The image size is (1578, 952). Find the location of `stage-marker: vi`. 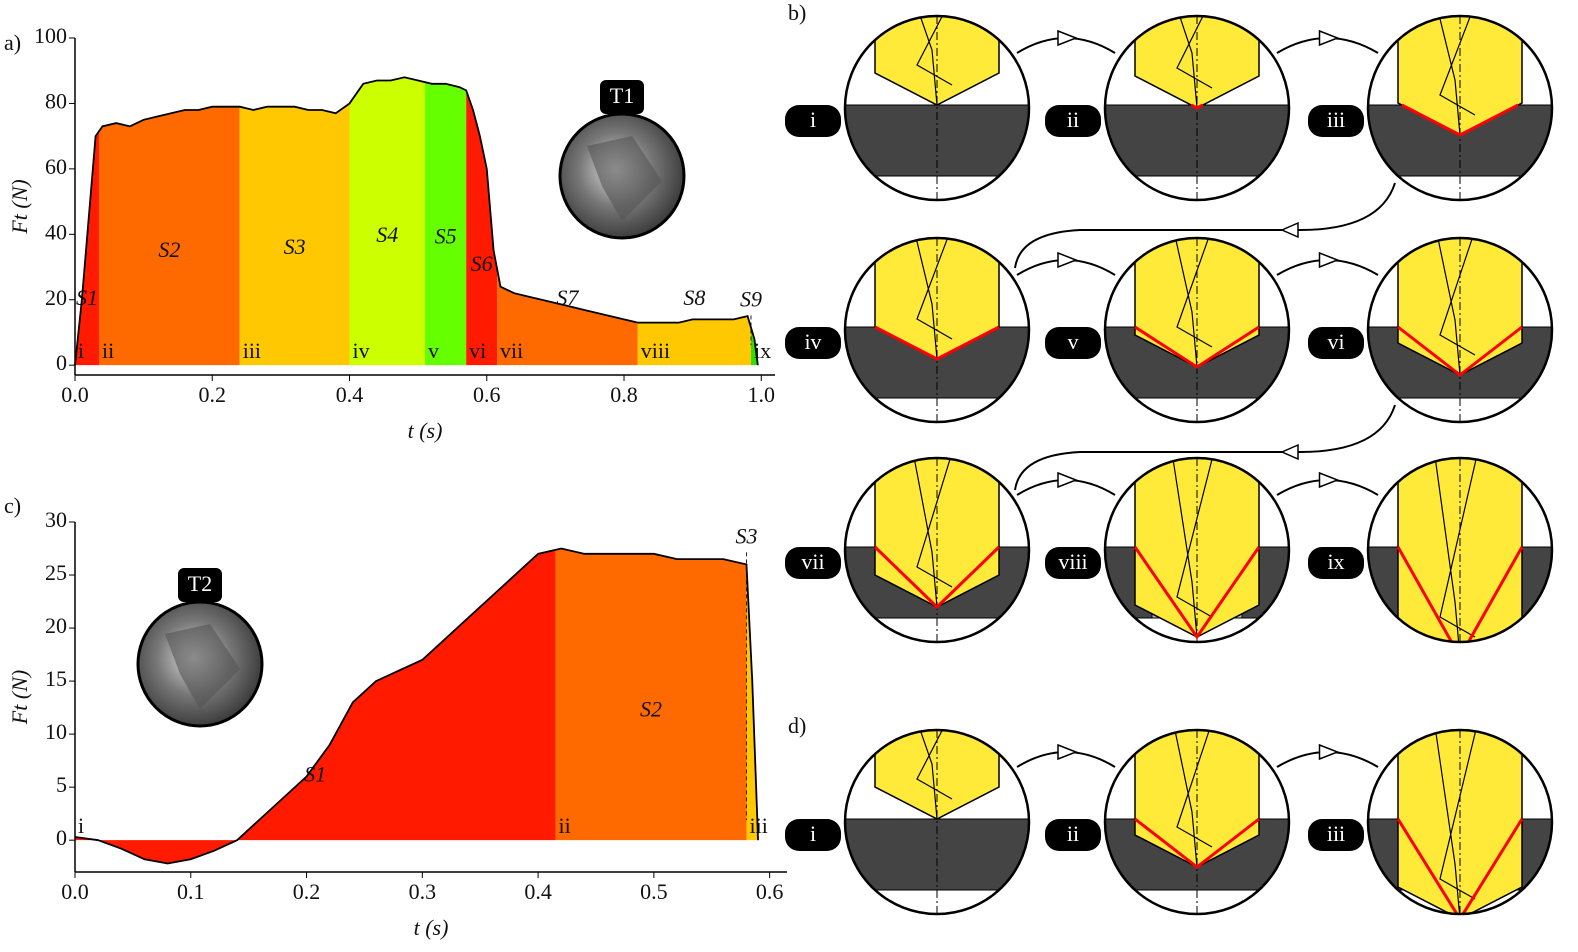

stage-marker: vi is located at coordinates (477, 350).